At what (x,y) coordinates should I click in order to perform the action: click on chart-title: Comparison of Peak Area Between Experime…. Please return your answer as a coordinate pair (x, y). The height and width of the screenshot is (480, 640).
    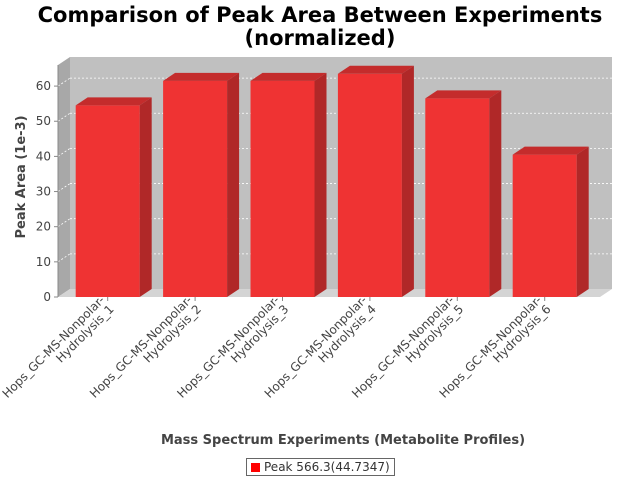
    Looking at the image, I should click on (320, 15).